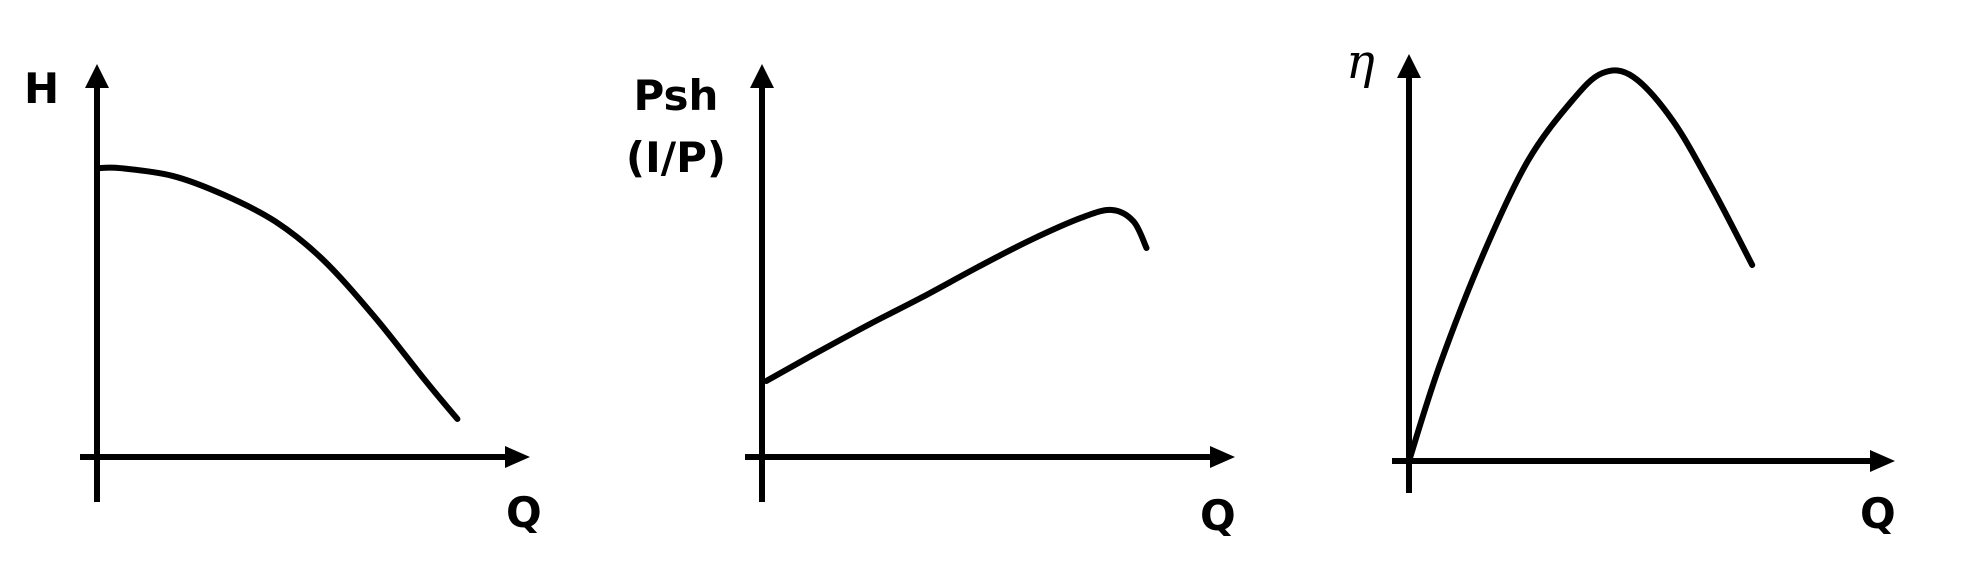 The width and height of the screenshot is (1978, 582). What do you see at coordinates (676, 157) in the screenshot?
I see `y-axis-label-line-2: (I/P)` at bounding box center [676, 157].